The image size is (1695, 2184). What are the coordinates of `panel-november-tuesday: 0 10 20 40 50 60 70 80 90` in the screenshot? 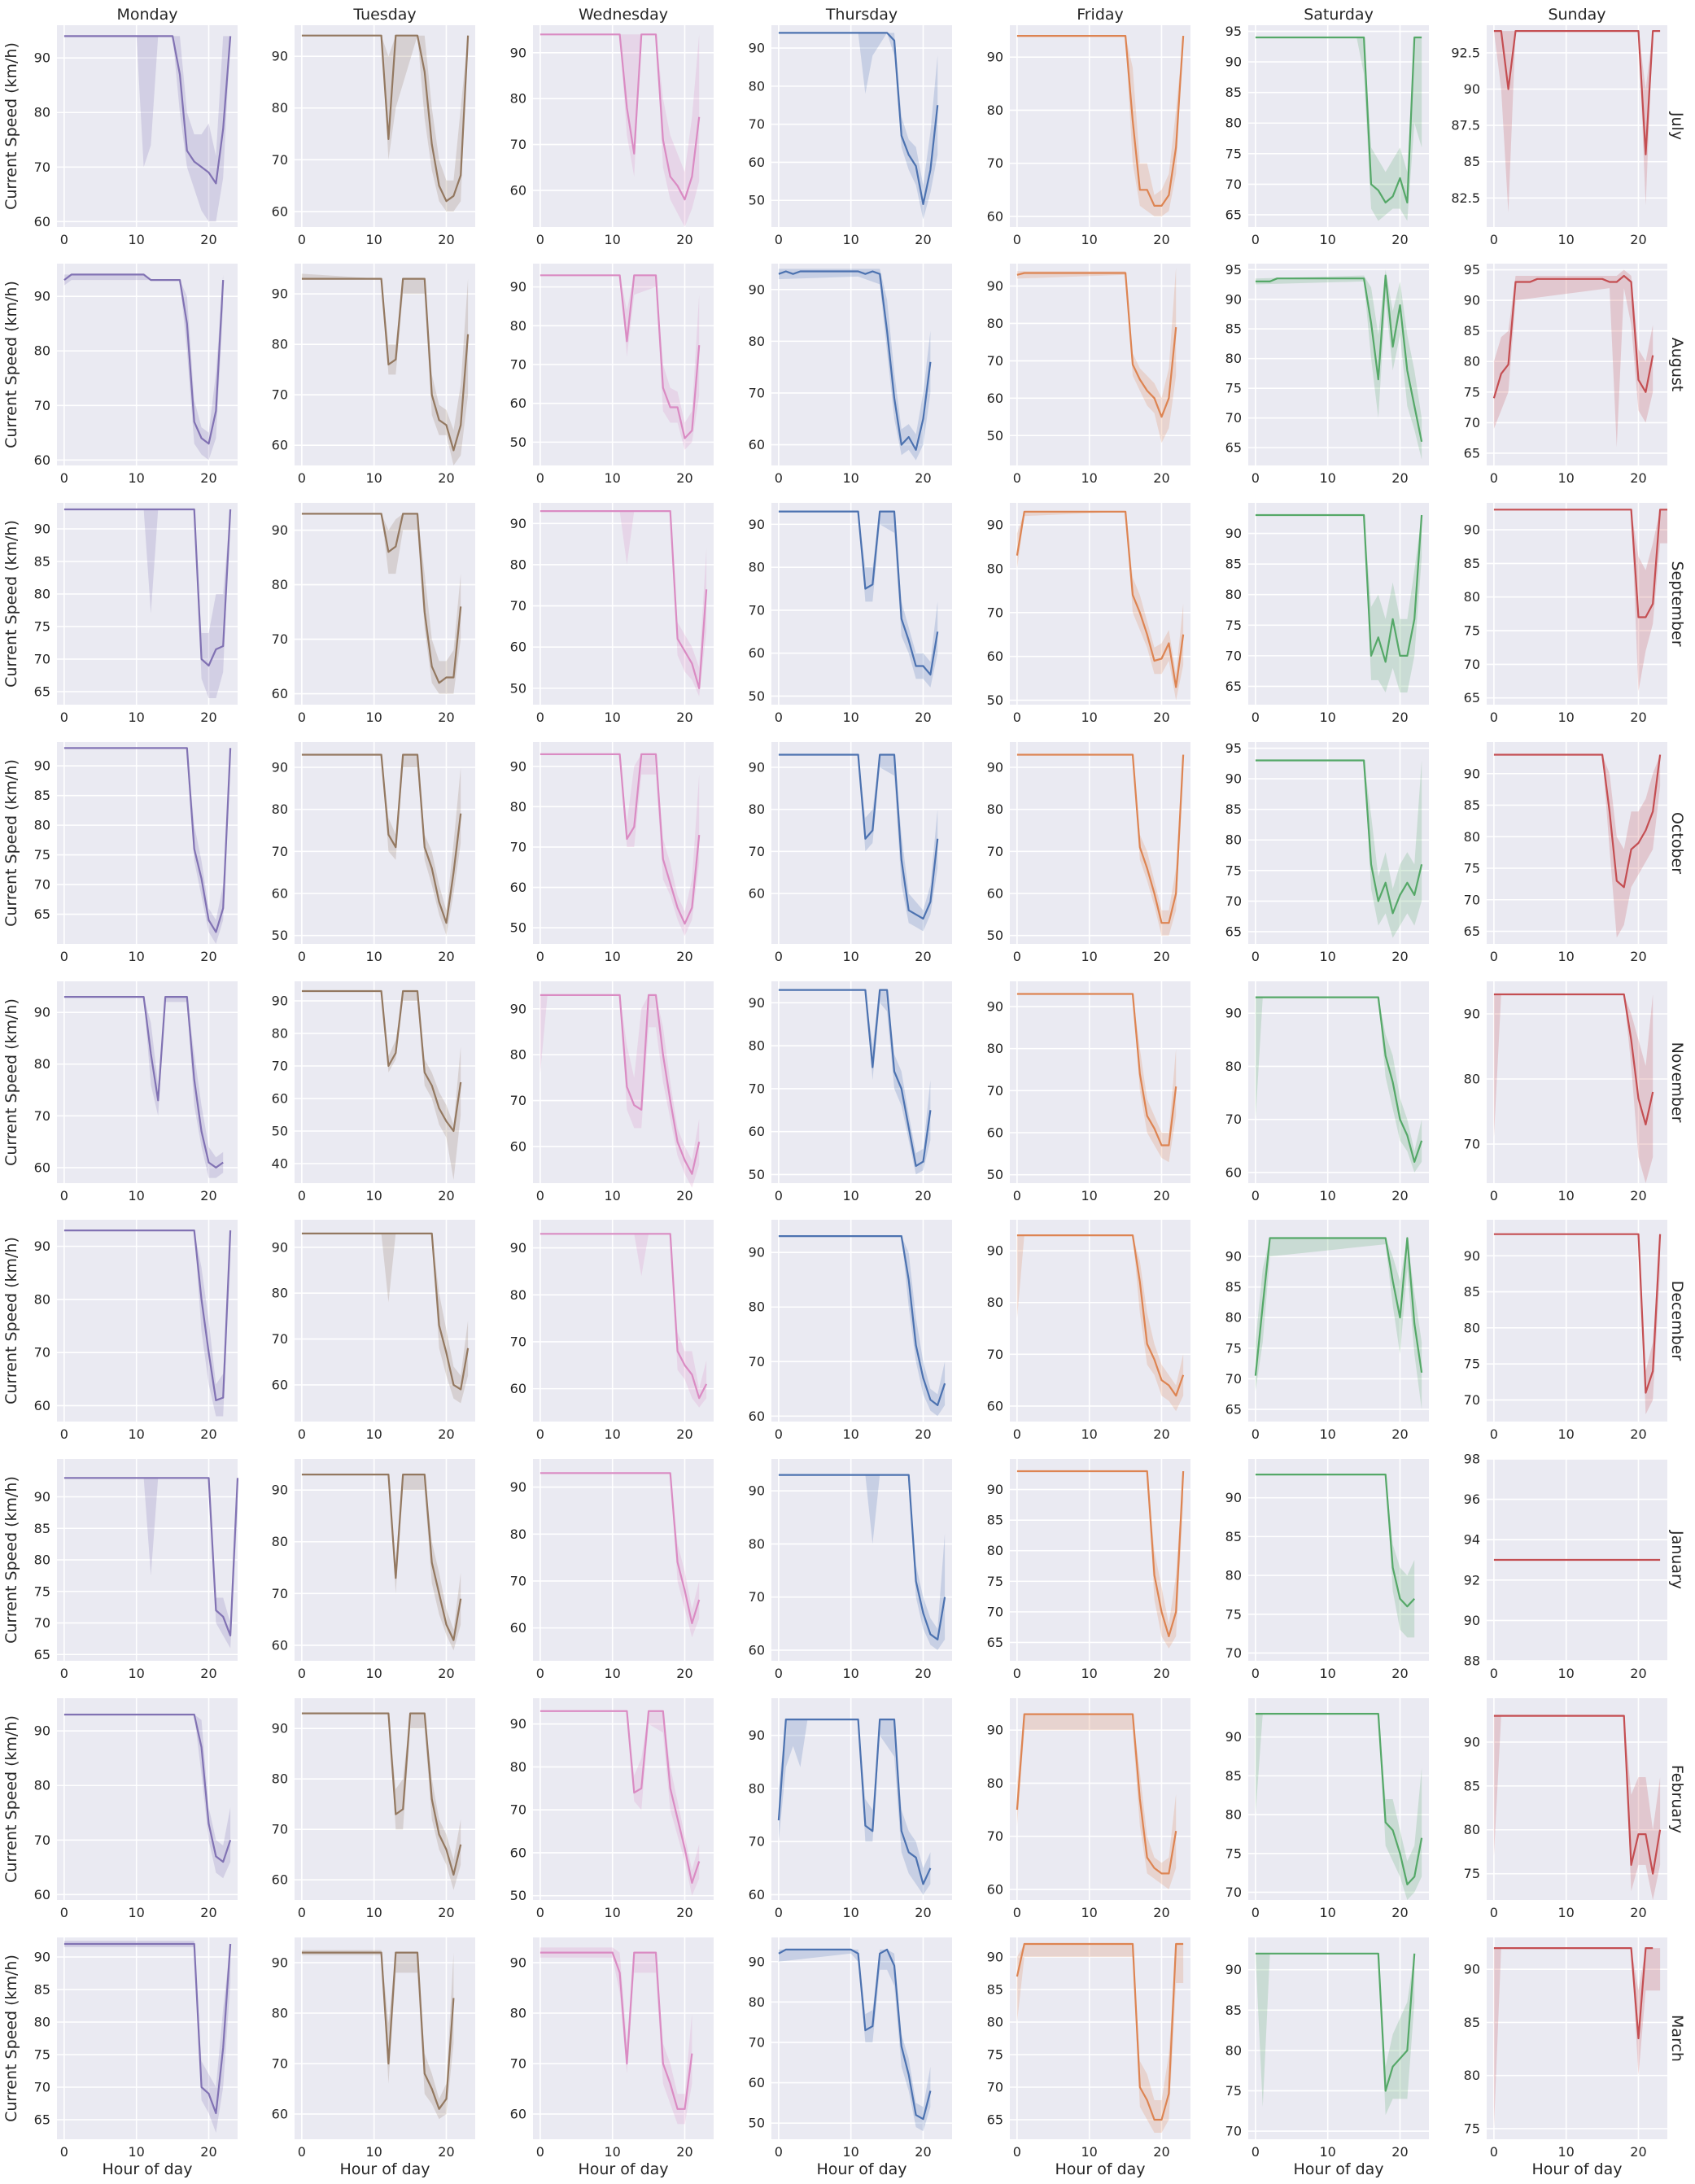 It's located at (373, 1092).